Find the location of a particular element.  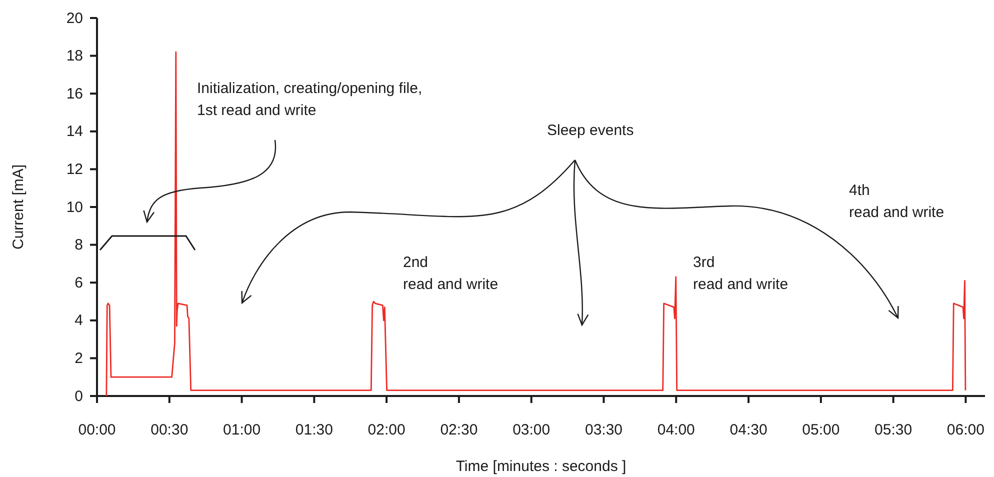

y-tick-label: 14 is located at coordinates (74, 131).